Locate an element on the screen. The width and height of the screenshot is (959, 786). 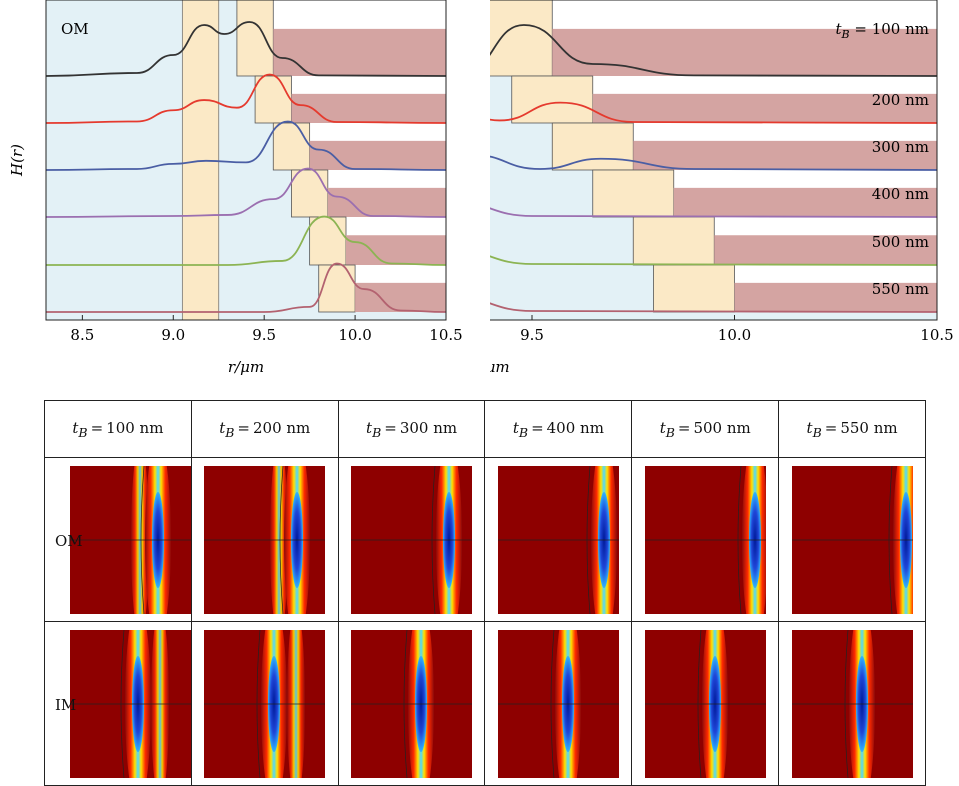
curve-label: 200 nm is located at coordinates (900, 100).